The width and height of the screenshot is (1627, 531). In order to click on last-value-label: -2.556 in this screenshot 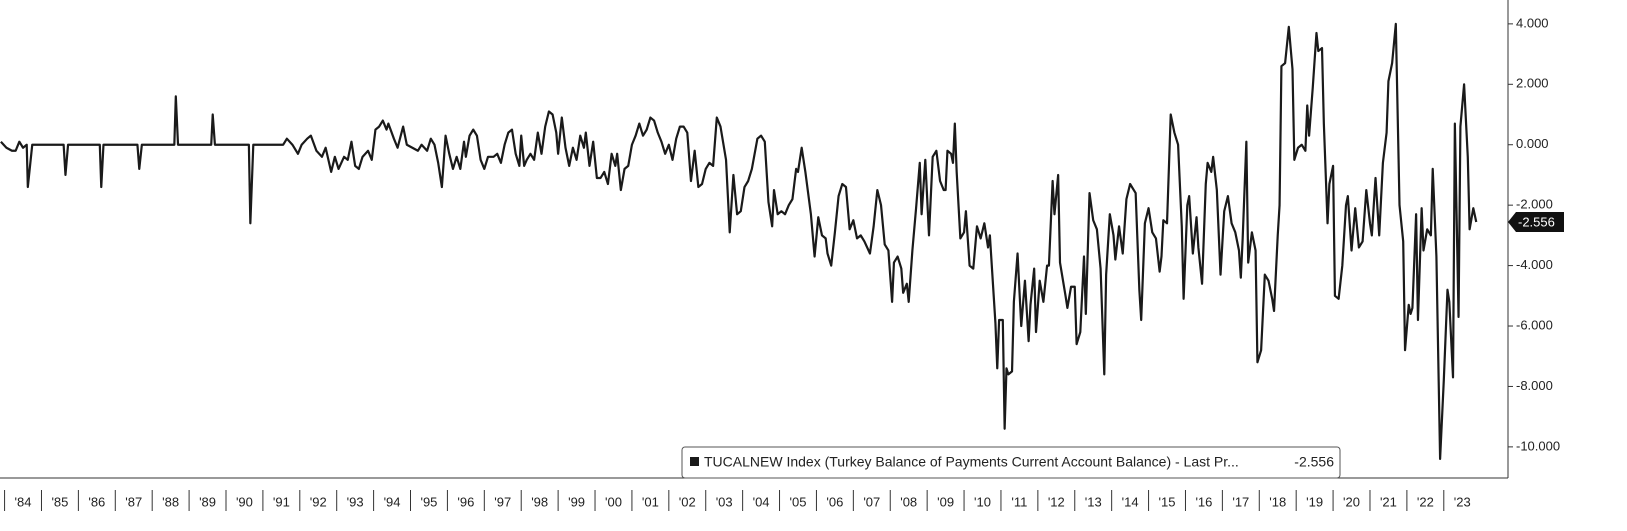, I will do `click(1536, 221)`.